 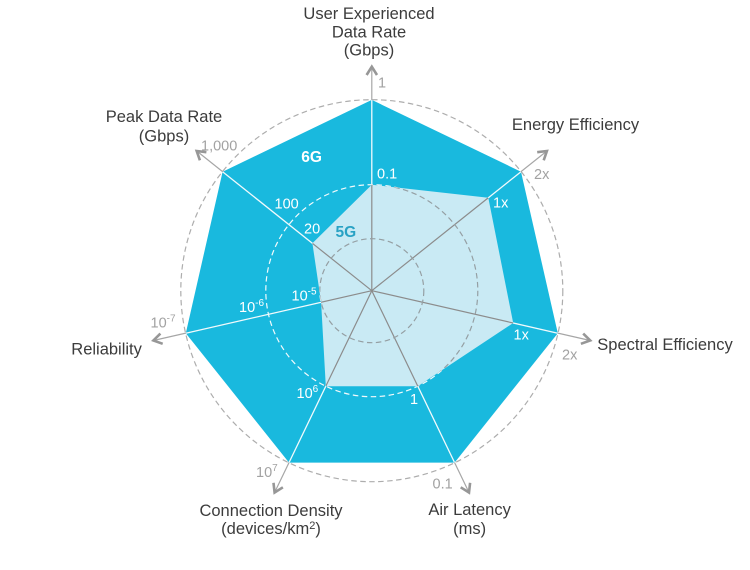 I want to click on svg-text: Spectral Efficiency, so click(x=665, y=345).